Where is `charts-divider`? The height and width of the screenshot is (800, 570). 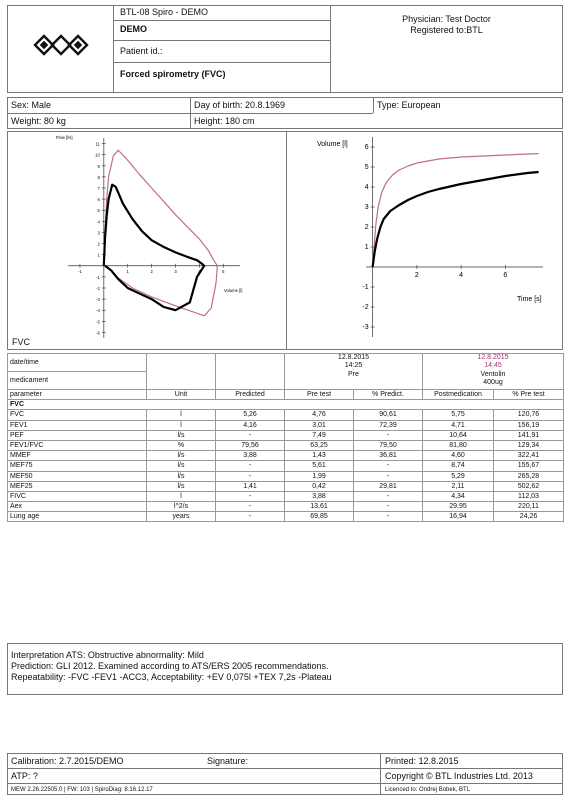 charts-divider is located at coordinates (286, 240).